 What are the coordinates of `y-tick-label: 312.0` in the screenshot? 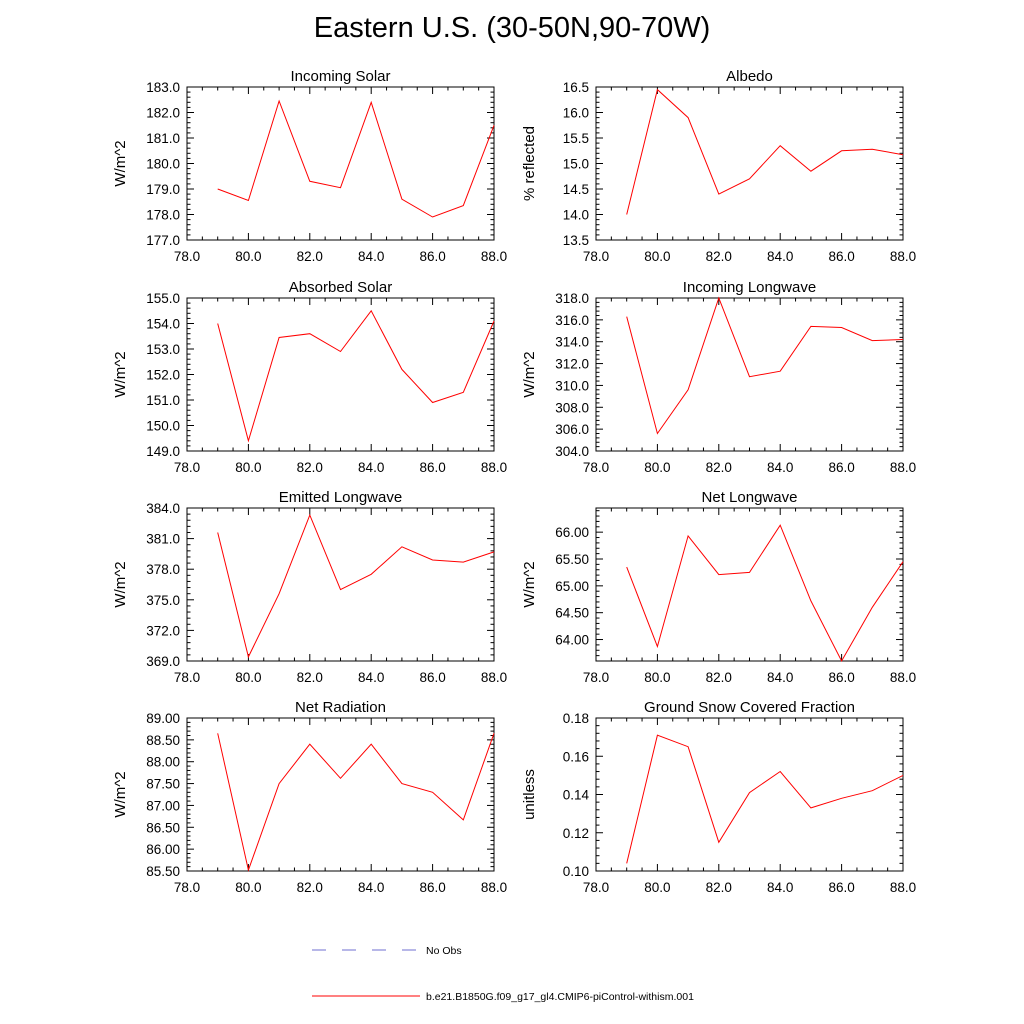 It's located at (572, 364).